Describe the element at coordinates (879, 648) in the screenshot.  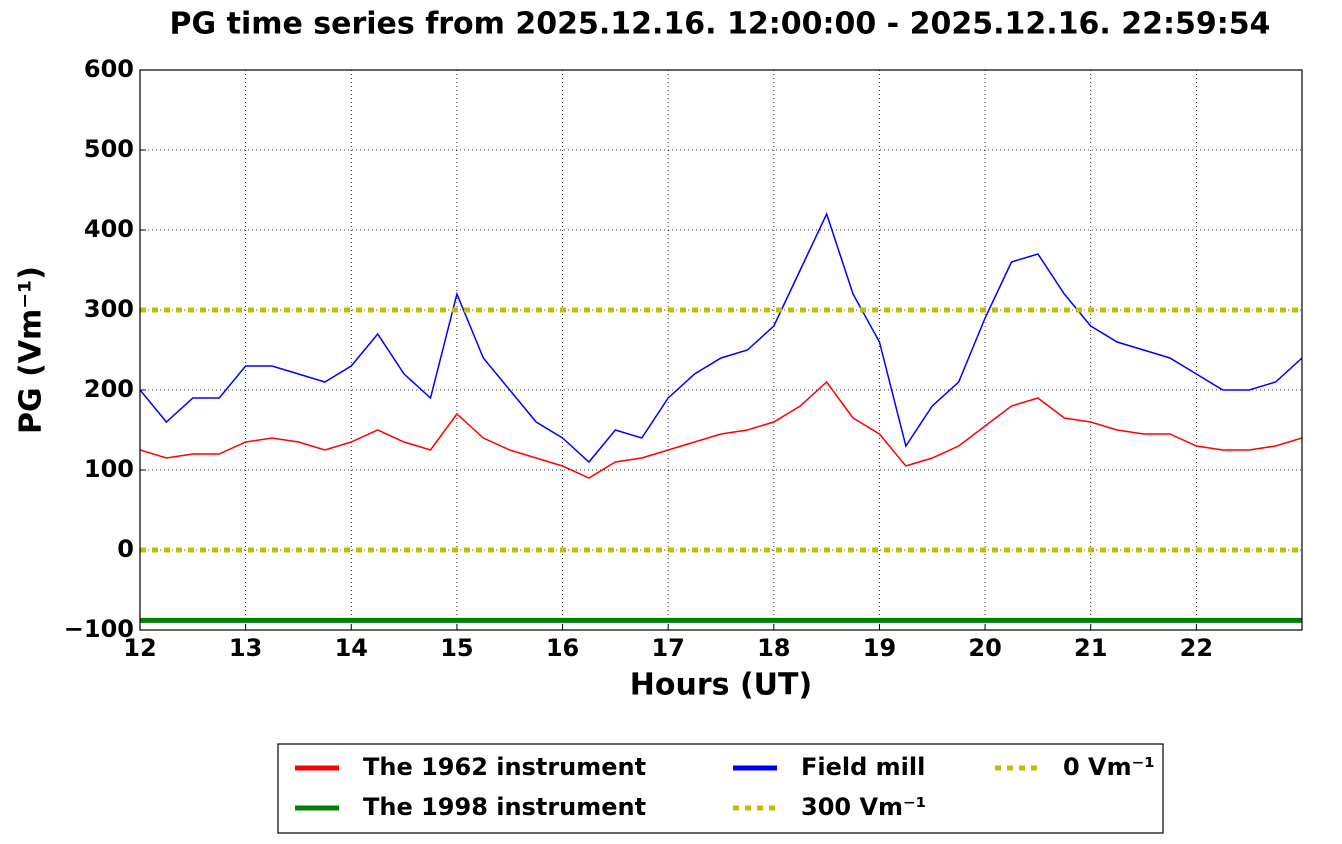
I see `x-tick-label: 19` at that location.